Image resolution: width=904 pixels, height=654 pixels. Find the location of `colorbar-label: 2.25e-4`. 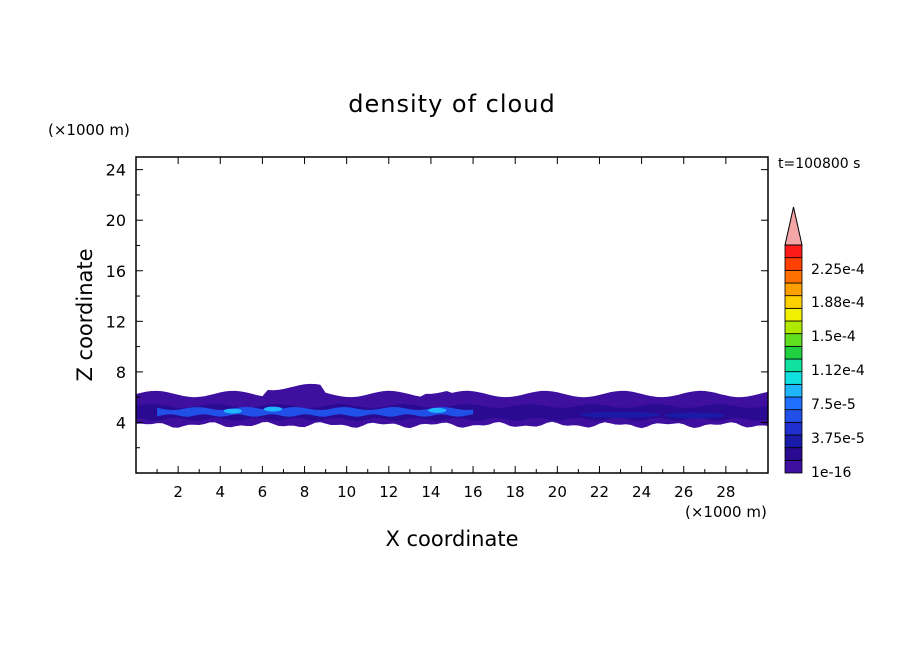

colorbar-label: 2.25e-4 is located at coordinates (838, 270).